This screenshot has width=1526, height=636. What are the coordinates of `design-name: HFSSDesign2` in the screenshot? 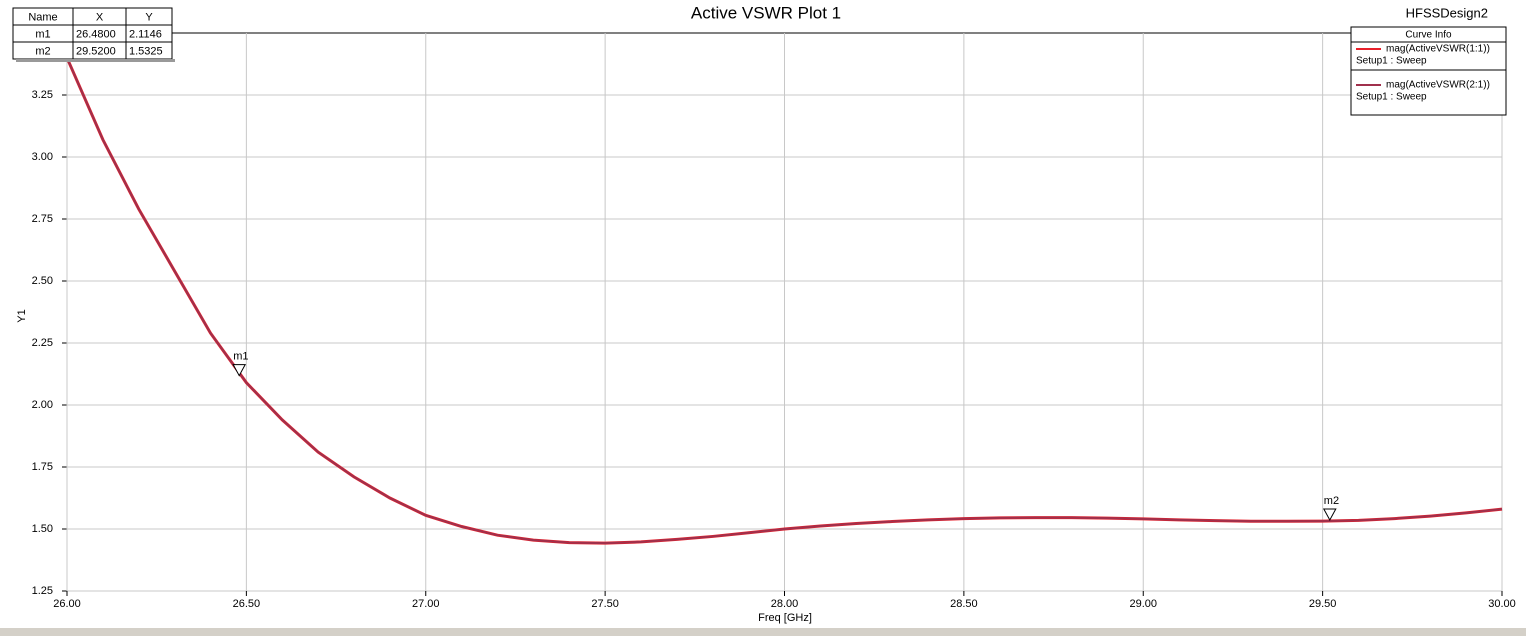 It's located at (1447, 12).